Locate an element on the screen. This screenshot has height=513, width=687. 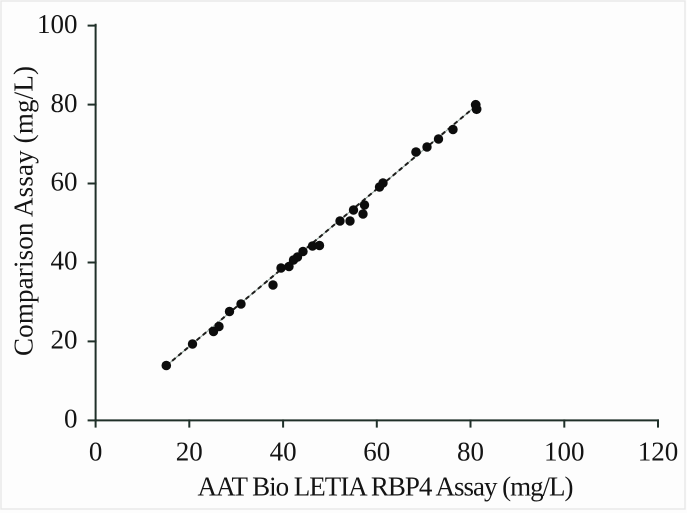
svg-text: 120 is located at coordinates (658, 452).